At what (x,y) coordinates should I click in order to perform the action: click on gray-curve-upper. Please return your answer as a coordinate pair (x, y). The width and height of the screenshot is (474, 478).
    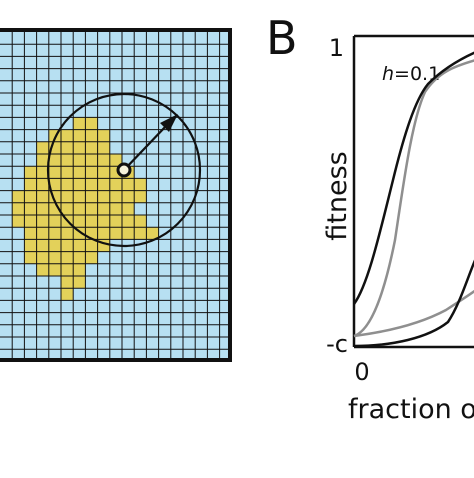
    Looking at the image, I should click on (413, 198).